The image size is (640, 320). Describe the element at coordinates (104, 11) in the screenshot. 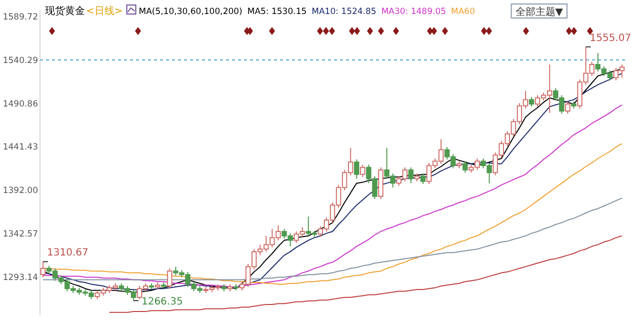

I see `chart-subtitle: <日线>` at that location.